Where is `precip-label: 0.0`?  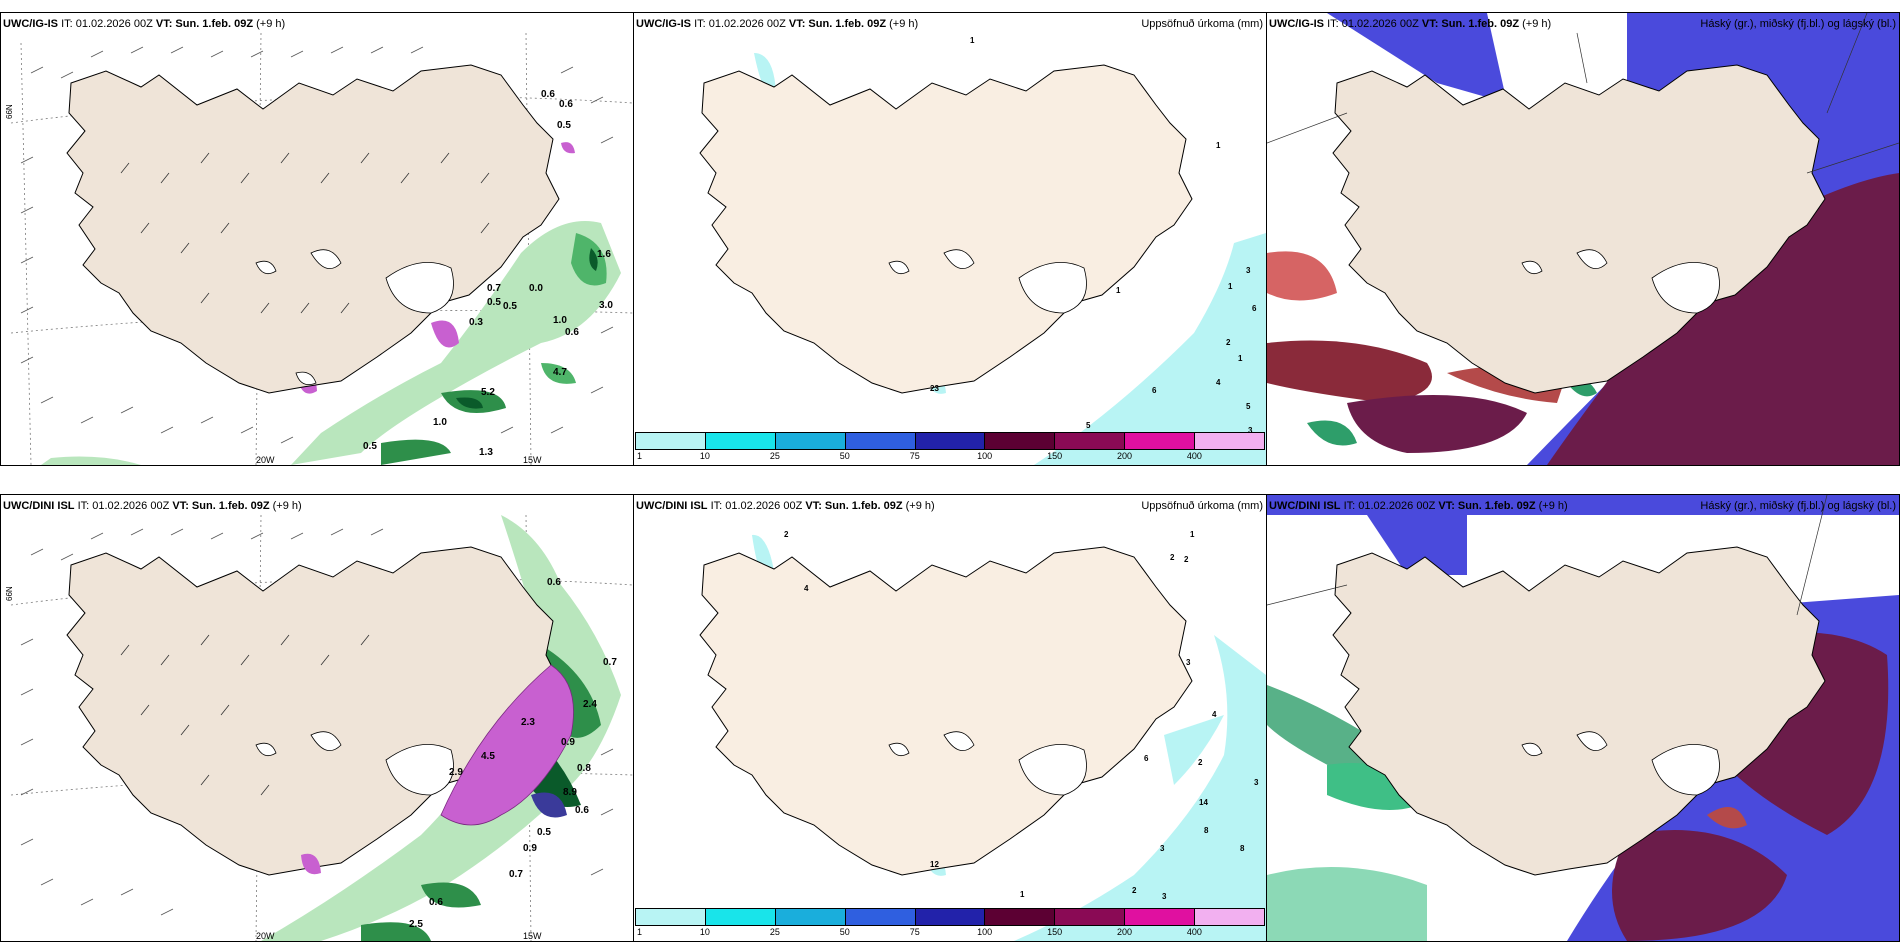
precip-label: 0.0 is located at coordinates (536, 288).